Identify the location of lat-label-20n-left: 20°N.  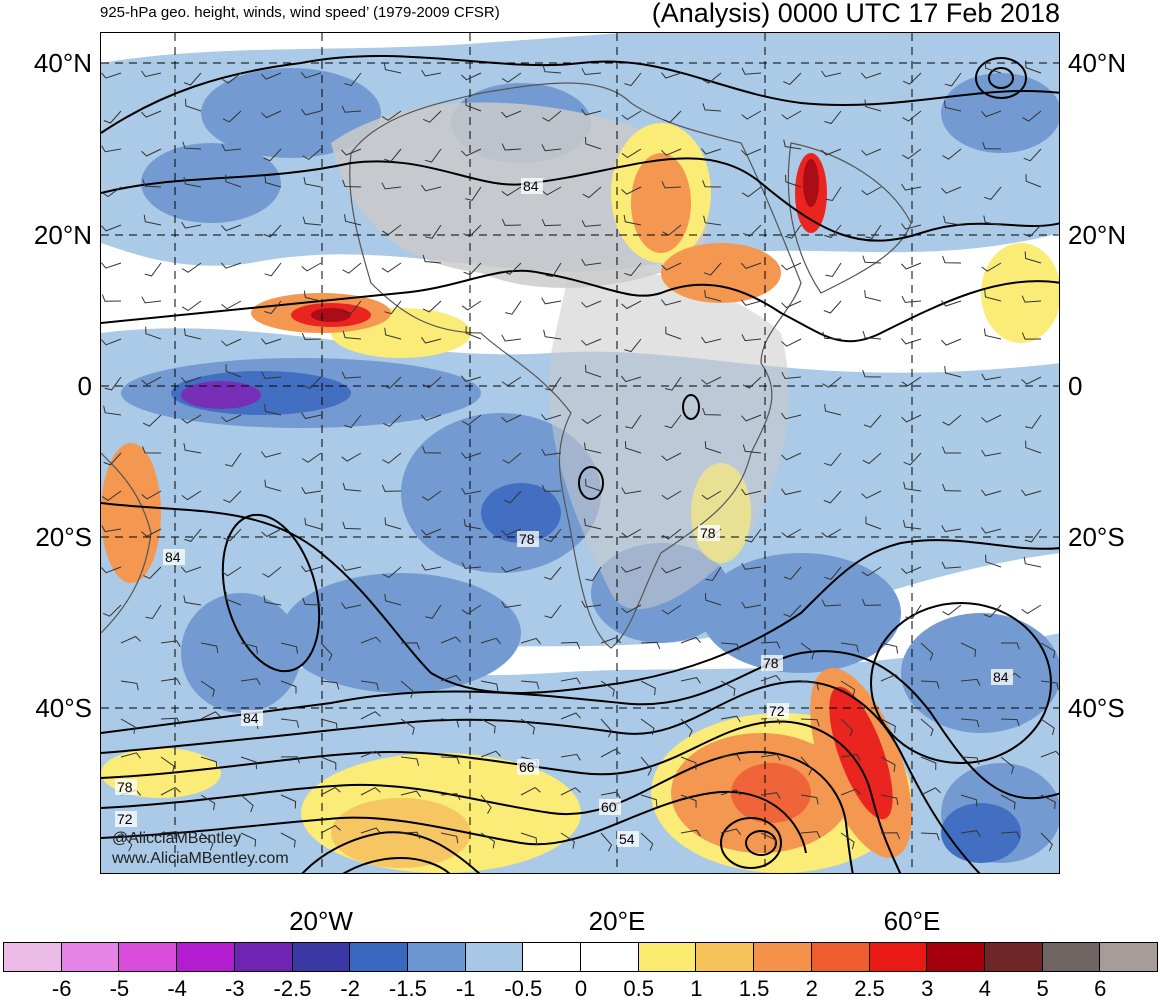
(62, 235).